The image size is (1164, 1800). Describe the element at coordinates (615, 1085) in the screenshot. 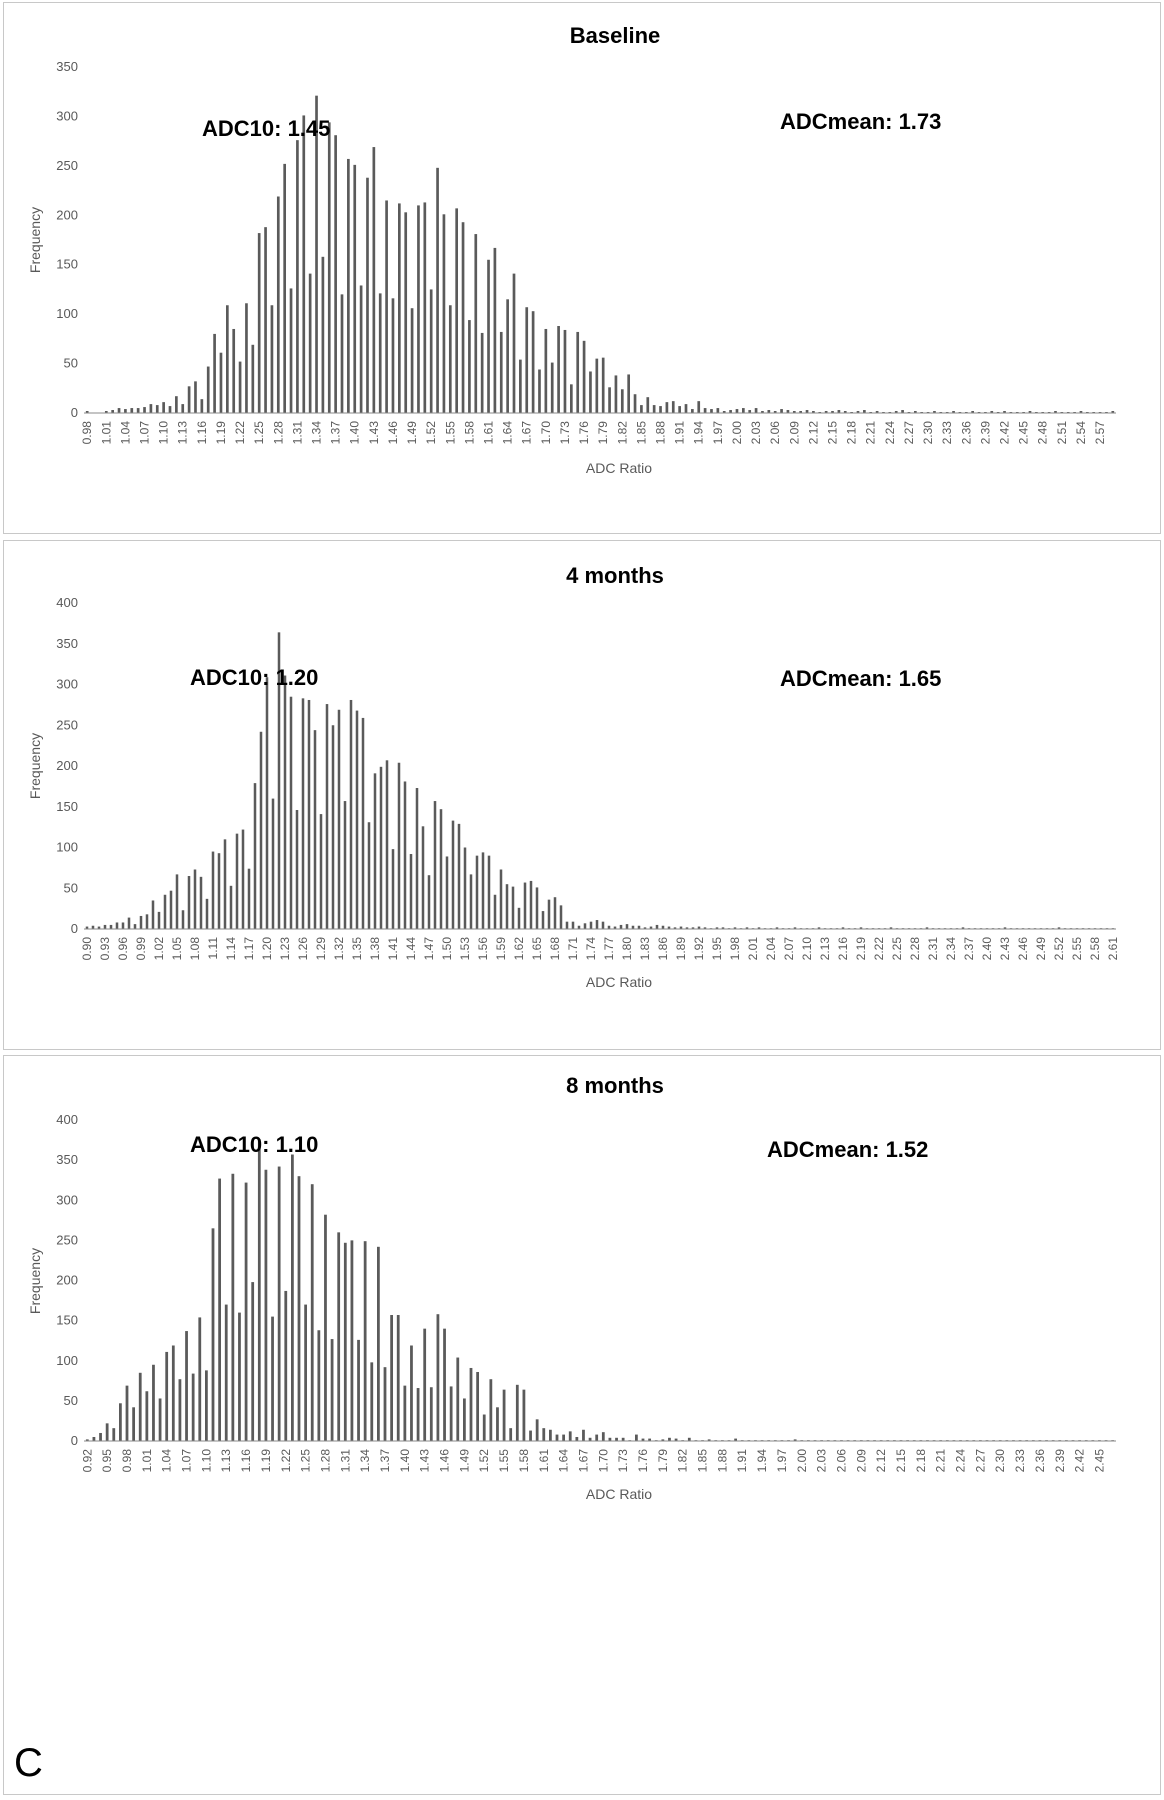

I see `chart-title: 8 months` at that location.